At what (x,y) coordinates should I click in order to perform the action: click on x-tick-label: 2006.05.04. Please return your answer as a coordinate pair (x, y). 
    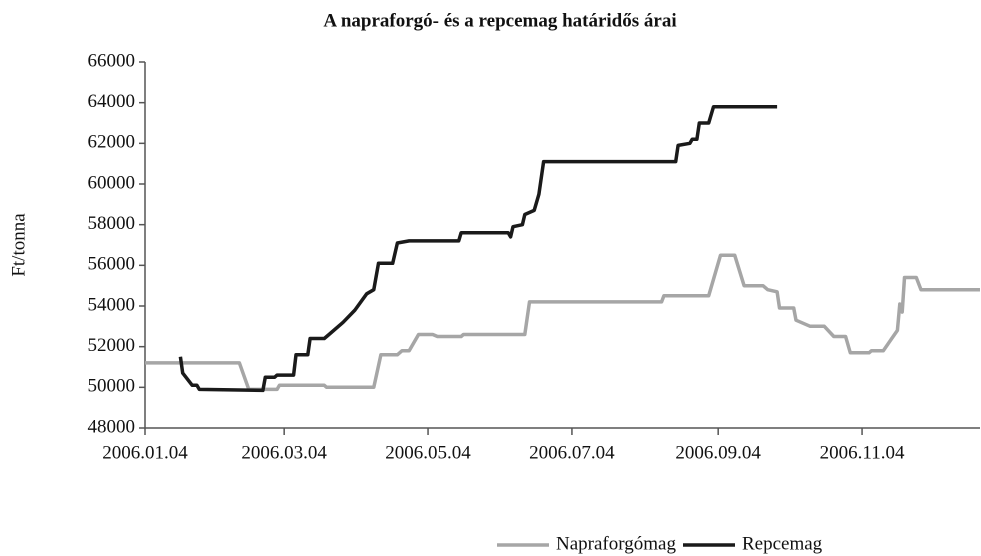
    Looking at the image, I should click on (428, 452).